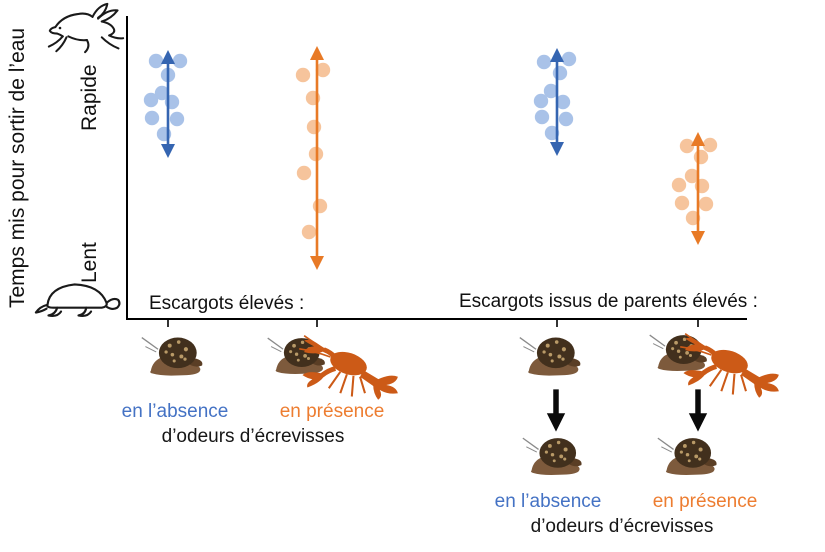 The image size is (825, 552). What do you see at coordinates (548, 501) in the screenshot?
I see `legend-offspring-absence: en l’absence` at bounding box center [548, 501].